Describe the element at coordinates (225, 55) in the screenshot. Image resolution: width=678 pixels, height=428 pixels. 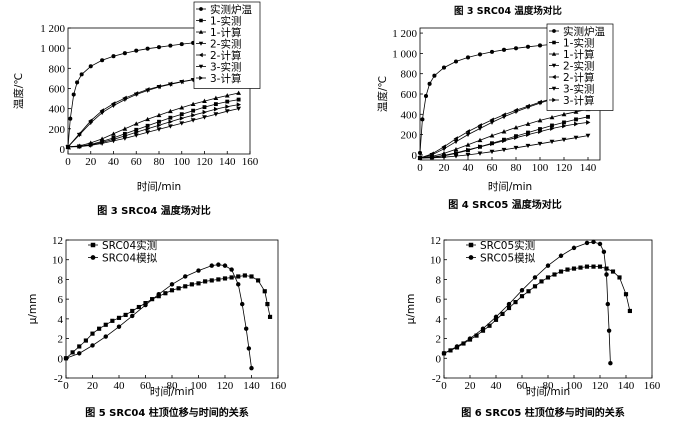
I see `legend-label: 2-计算` at that location.